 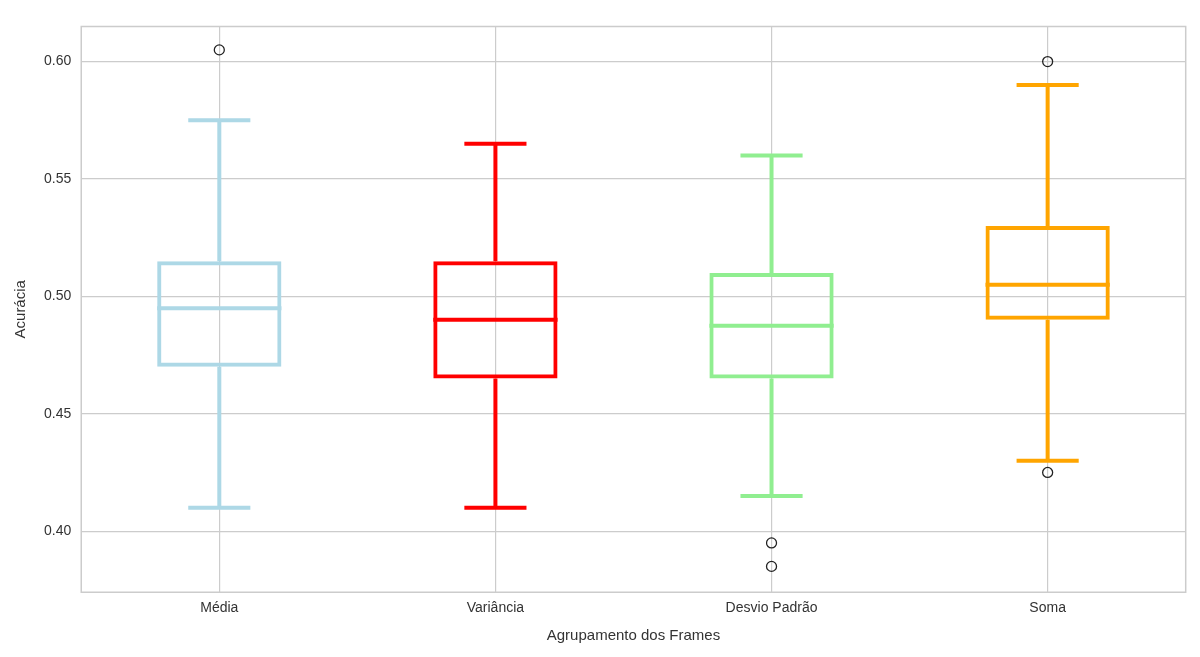 What do you see at coordinates (58, 530) in the screenshot?
I see `y-tick-label: 0.40` at bounding box center [58, 530].